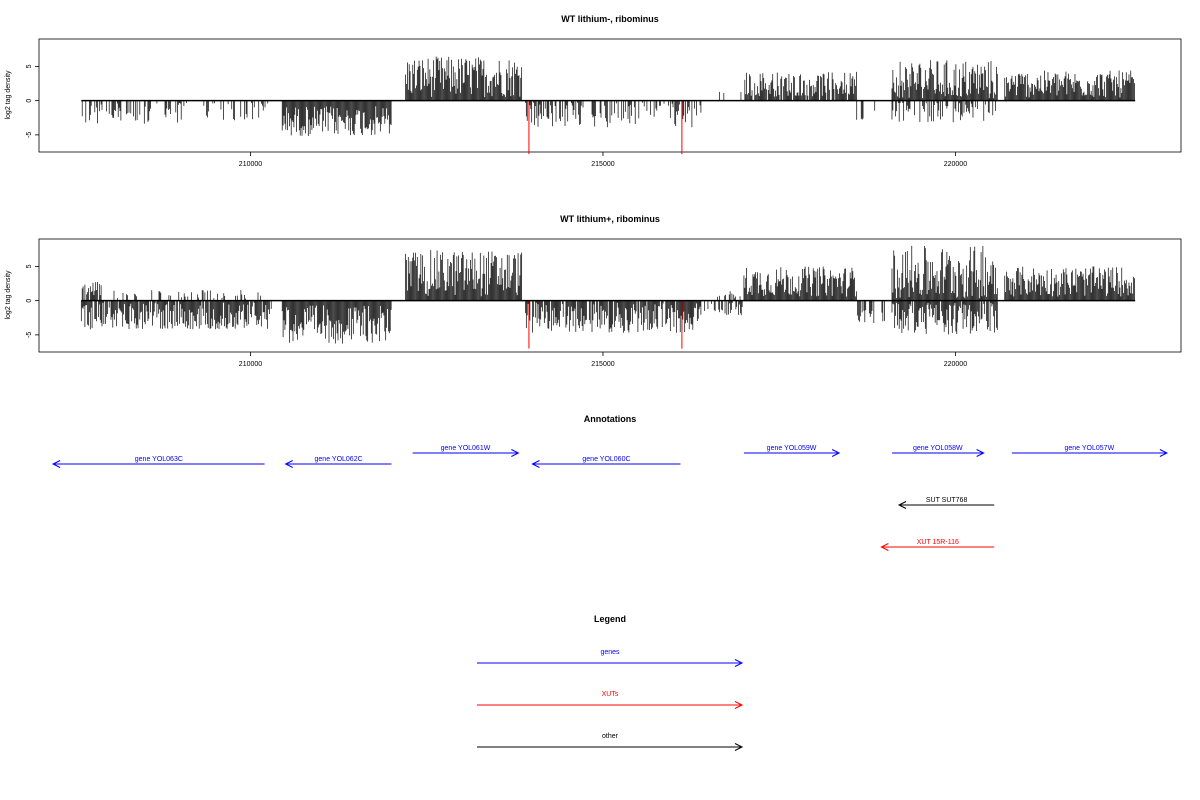 The image size is (1200, 800). Describe the element at coordinates (947, 500) in the screenshot. I see `annotation-label: SUT SUT768` at that location.